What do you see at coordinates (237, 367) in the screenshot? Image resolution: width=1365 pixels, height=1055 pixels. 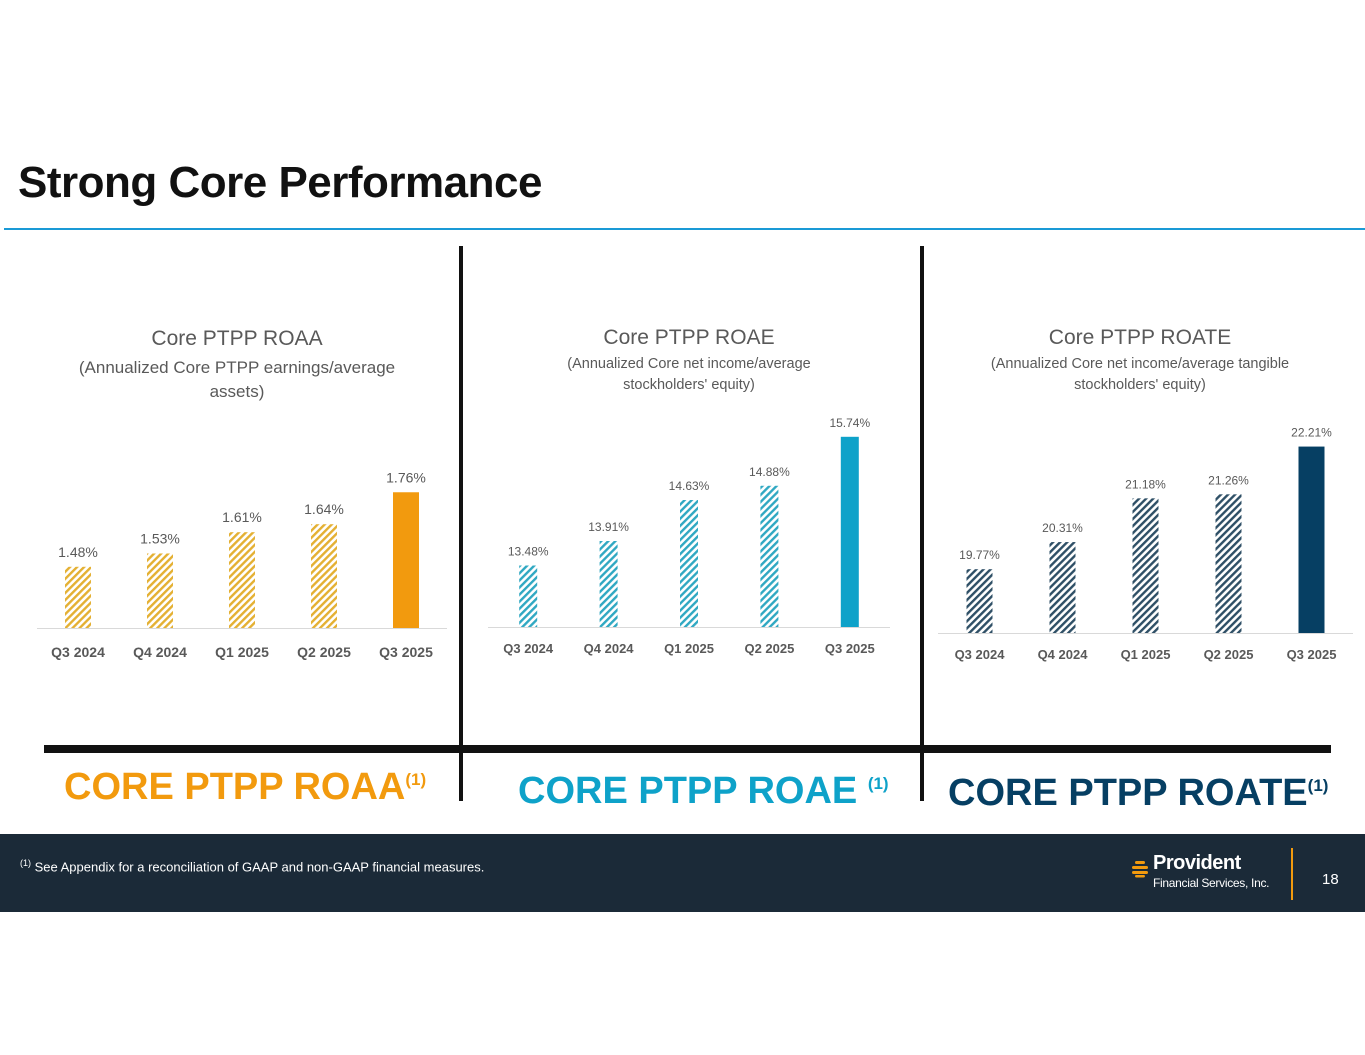 I see `chart-subtitle-line-1: (Annualized Core PTPP earnings/average` at bounding box center [237, 367].